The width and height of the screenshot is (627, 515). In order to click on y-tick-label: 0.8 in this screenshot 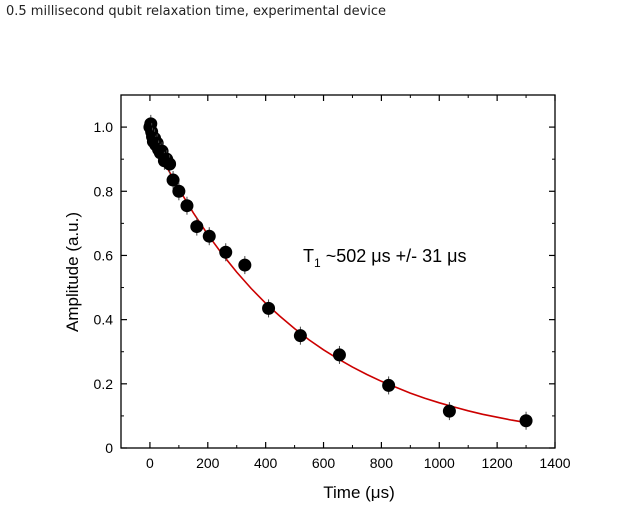, I will do `click(104, 191)`.